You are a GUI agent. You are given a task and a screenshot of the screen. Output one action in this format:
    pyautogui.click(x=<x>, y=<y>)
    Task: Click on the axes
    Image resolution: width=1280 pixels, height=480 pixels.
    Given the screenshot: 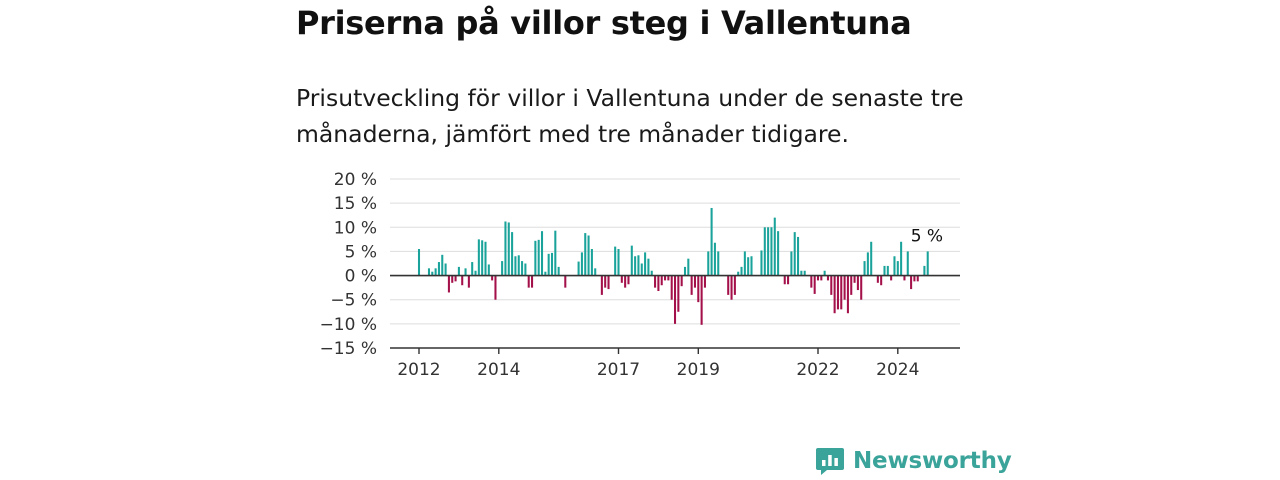 What is the action you would take?
    pyautogui.click(x=675, y=311)
    